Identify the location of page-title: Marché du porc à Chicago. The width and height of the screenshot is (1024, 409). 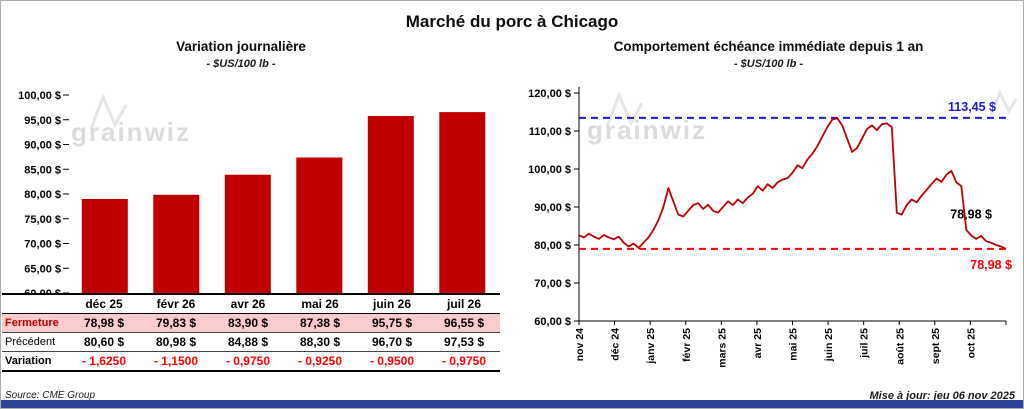
(512, 21).